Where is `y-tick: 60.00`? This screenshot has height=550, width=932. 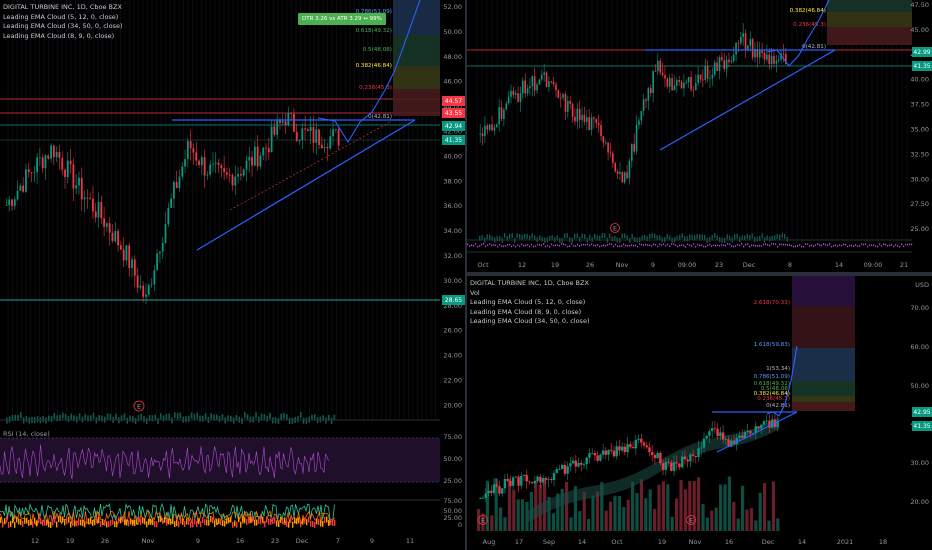
y-tick: 60.00 is located at coordinates (919, 347).